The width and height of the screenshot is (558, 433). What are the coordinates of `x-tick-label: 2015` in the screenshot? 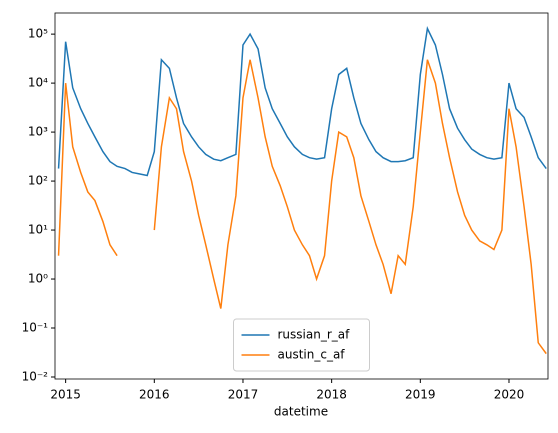 It's located at (65, 395).